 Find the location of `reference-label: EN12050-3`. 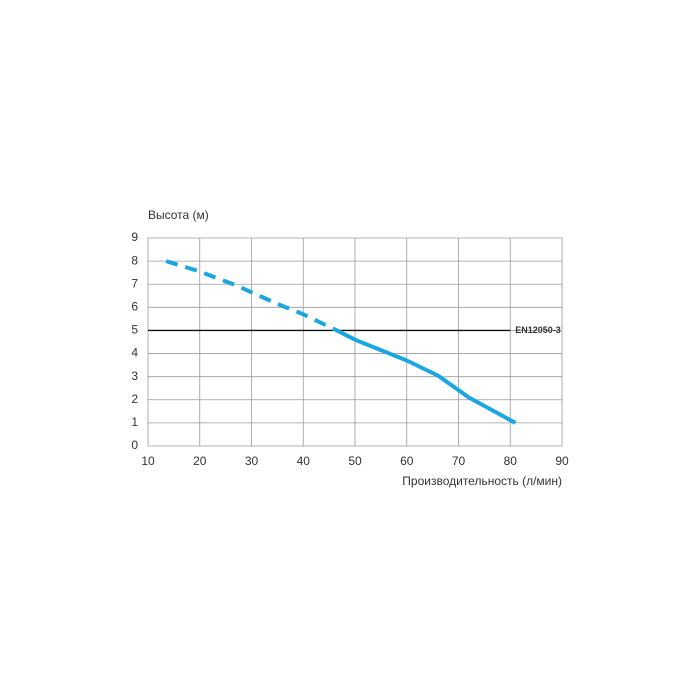

reference-label: EN12050-3 is located at coordinates (538, 330).